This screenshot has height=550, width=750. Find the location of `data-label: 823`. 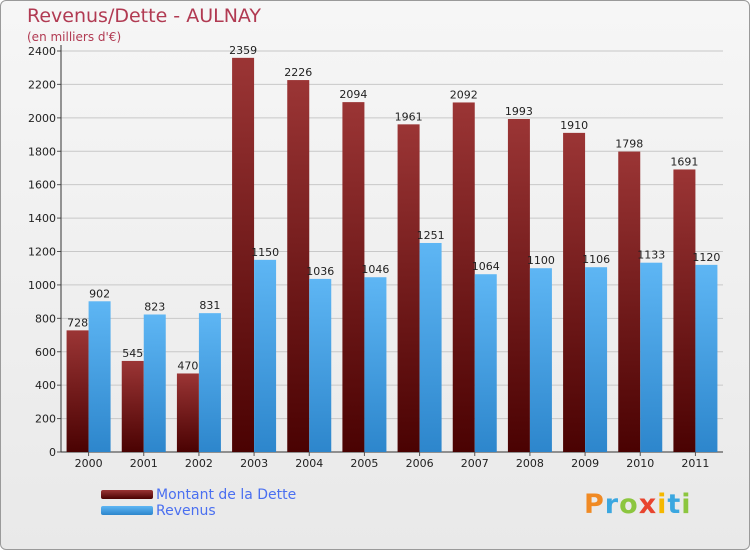

data-label: 823 is located at coordinates (154, 306).